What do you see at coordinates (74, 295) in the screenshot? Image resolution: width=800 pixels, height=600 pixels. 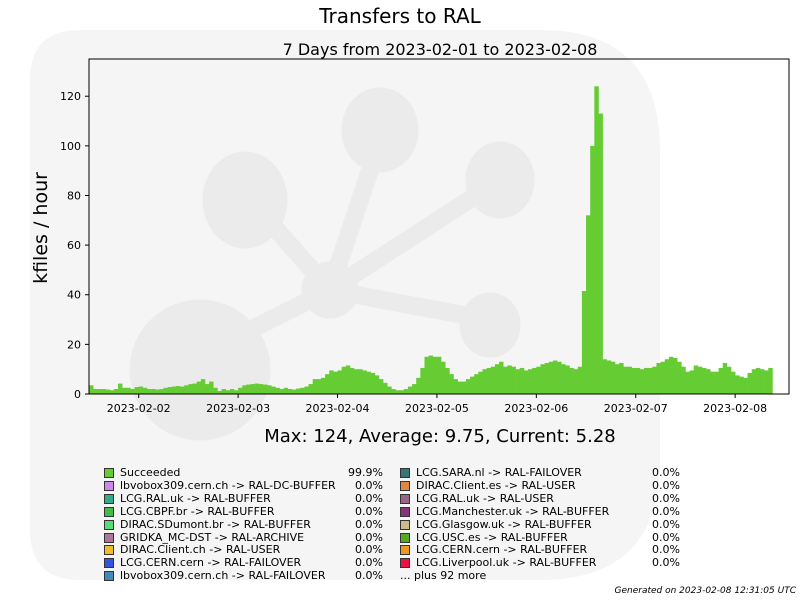 I see `y-tick-label: 40` at bounding box center [74, 295].